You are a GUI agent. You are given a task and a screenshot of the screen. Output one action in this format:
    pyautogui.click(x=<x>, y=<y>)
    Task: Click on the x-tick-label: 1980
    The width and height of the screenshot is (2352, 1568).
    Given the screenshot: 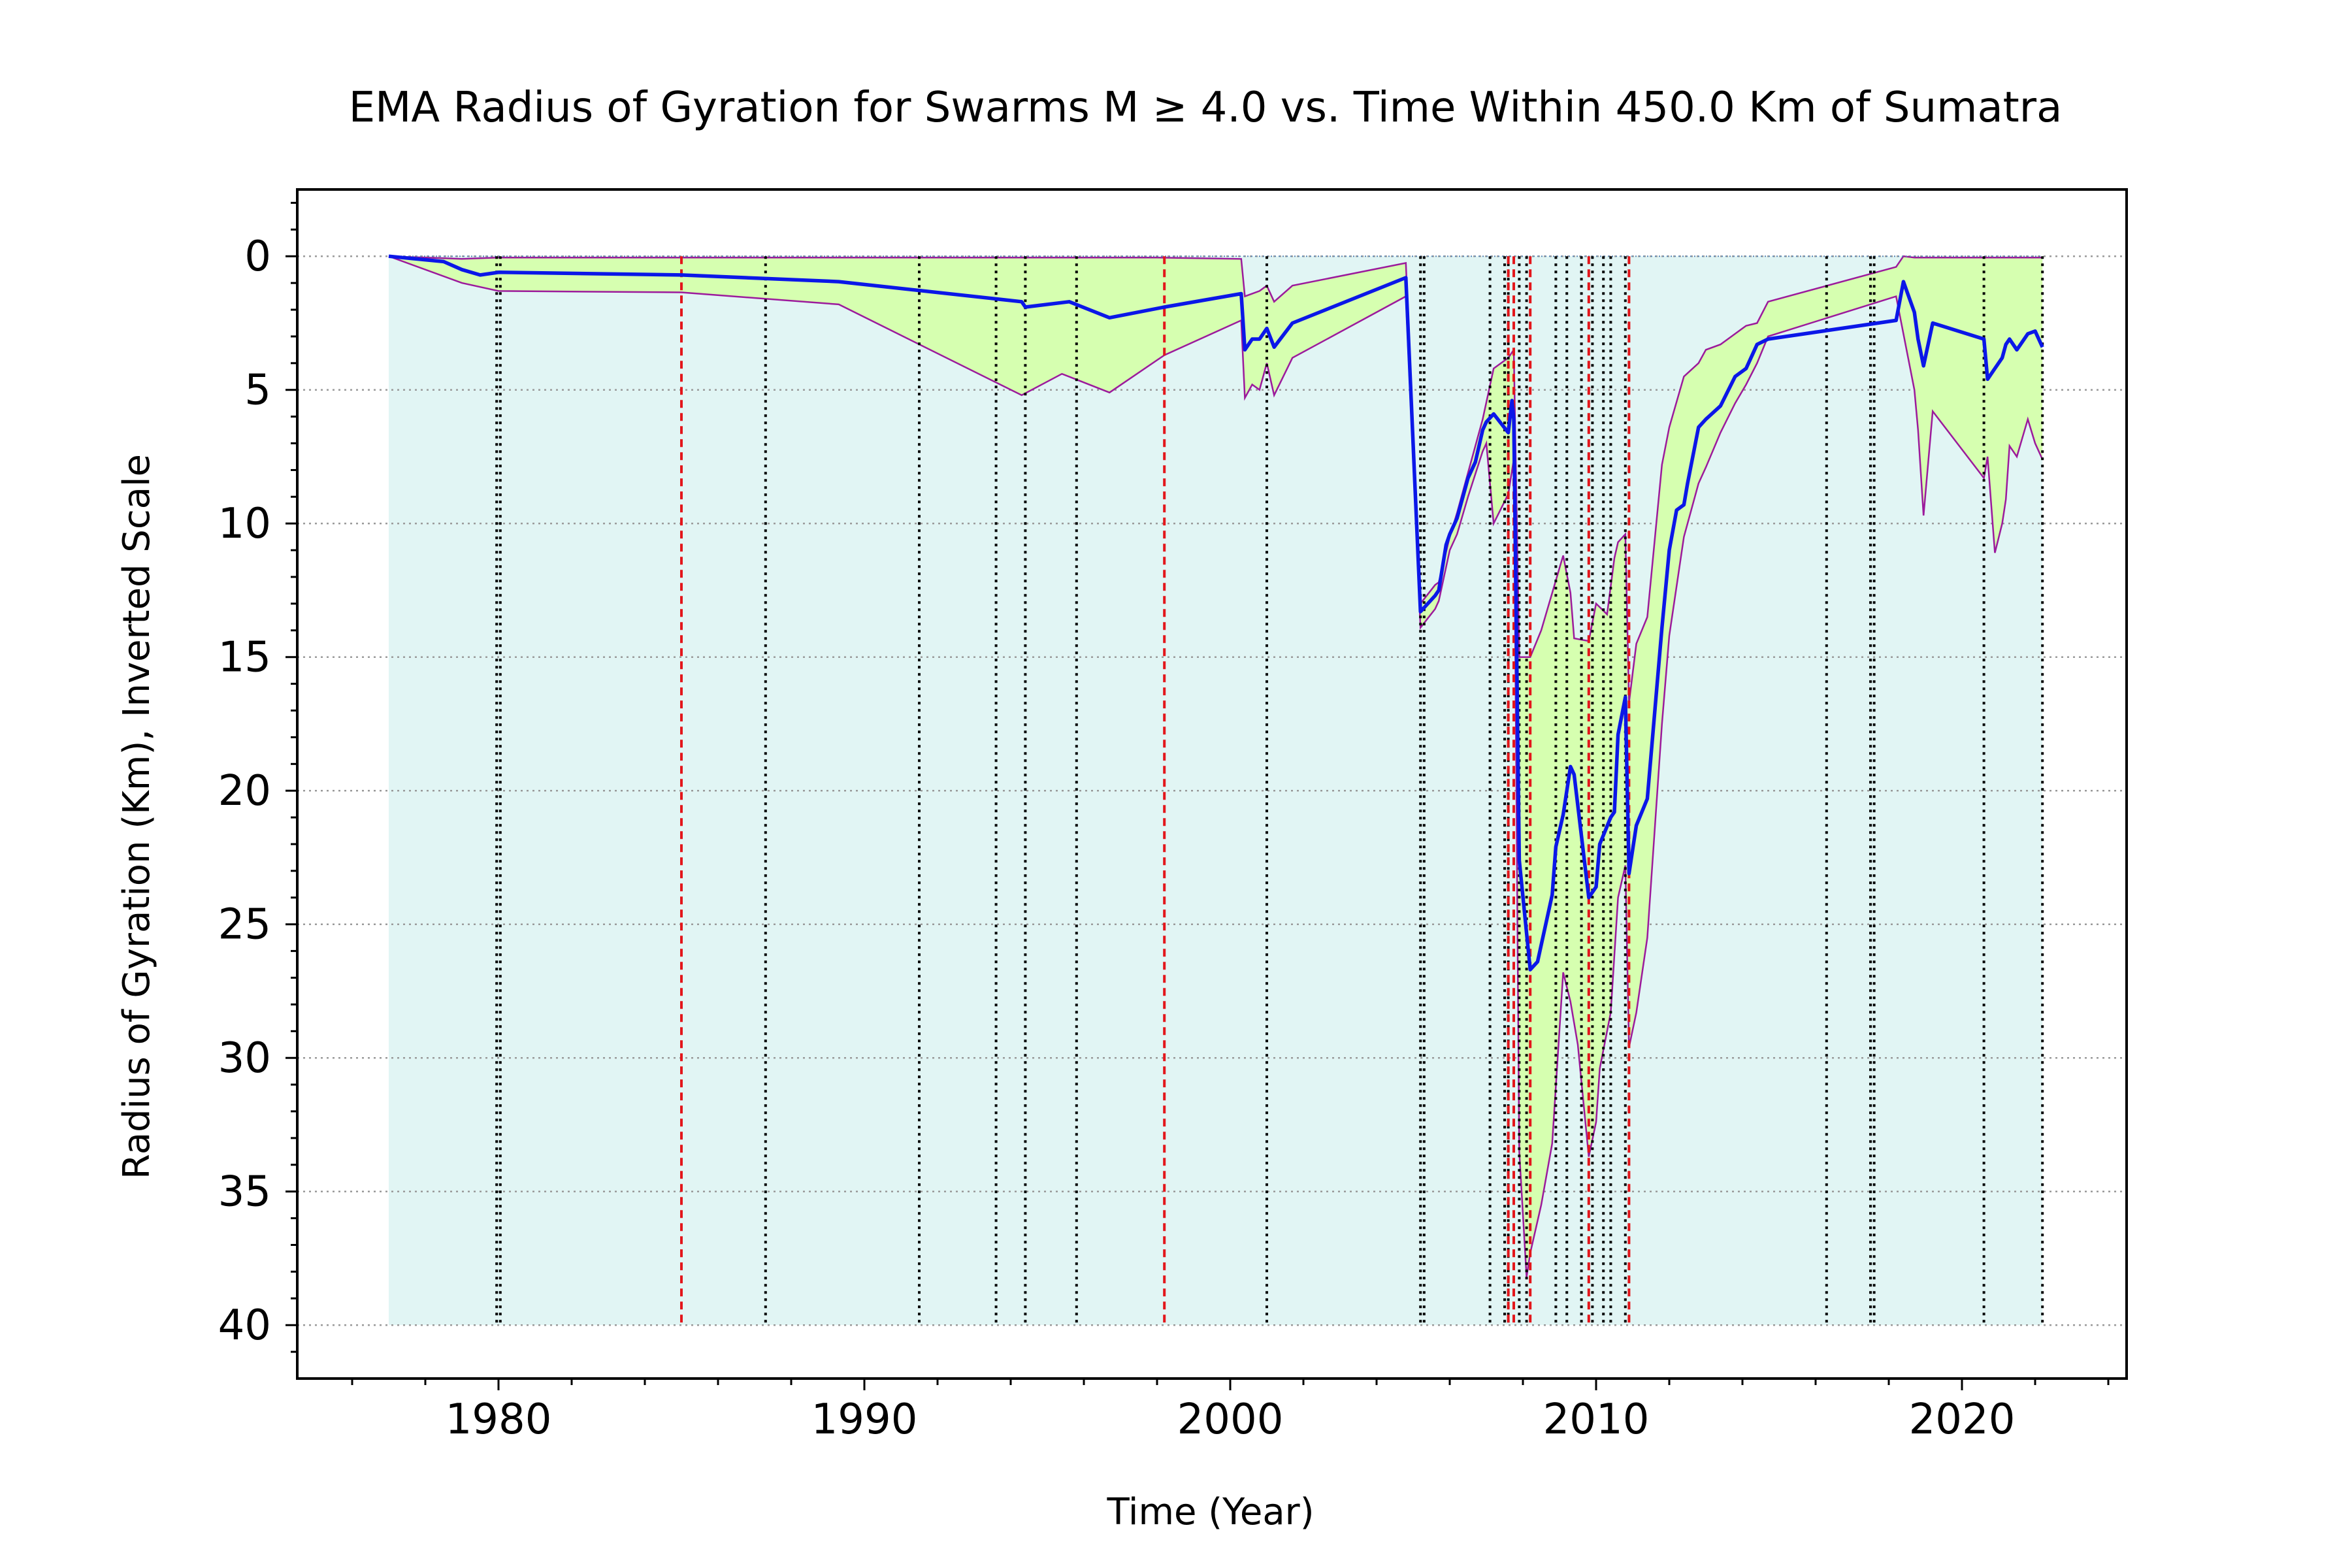 What is the action you would take?
    pyautogui.click(x=499, y=1420)
    